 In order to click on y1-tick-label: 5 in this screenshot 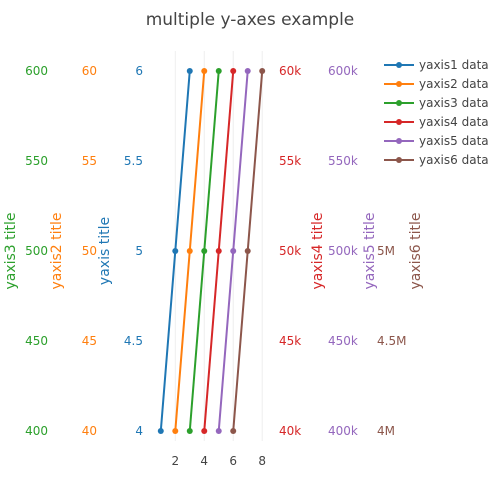, I will do `click(139, 251)`.